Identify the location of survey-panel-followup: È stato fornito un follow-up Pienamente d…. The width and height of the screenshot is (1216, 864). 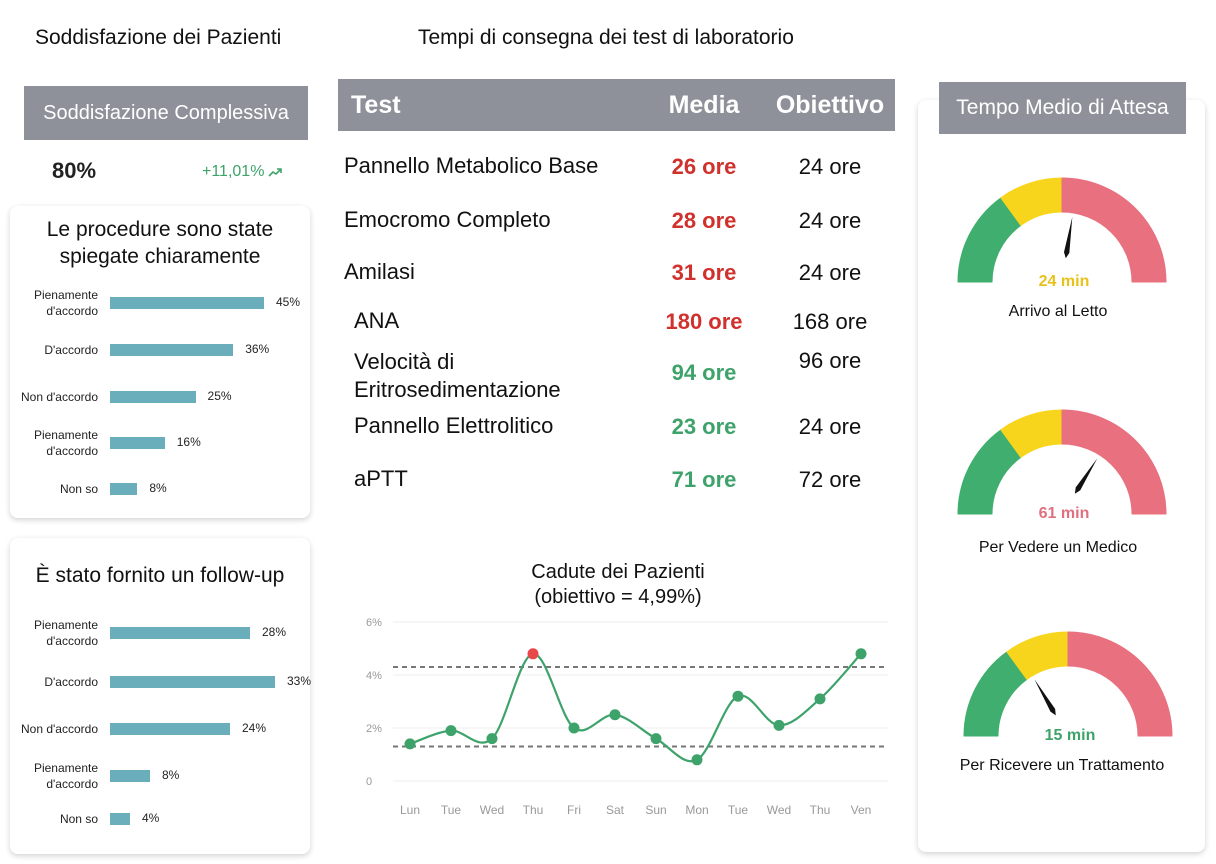
(161, 696).